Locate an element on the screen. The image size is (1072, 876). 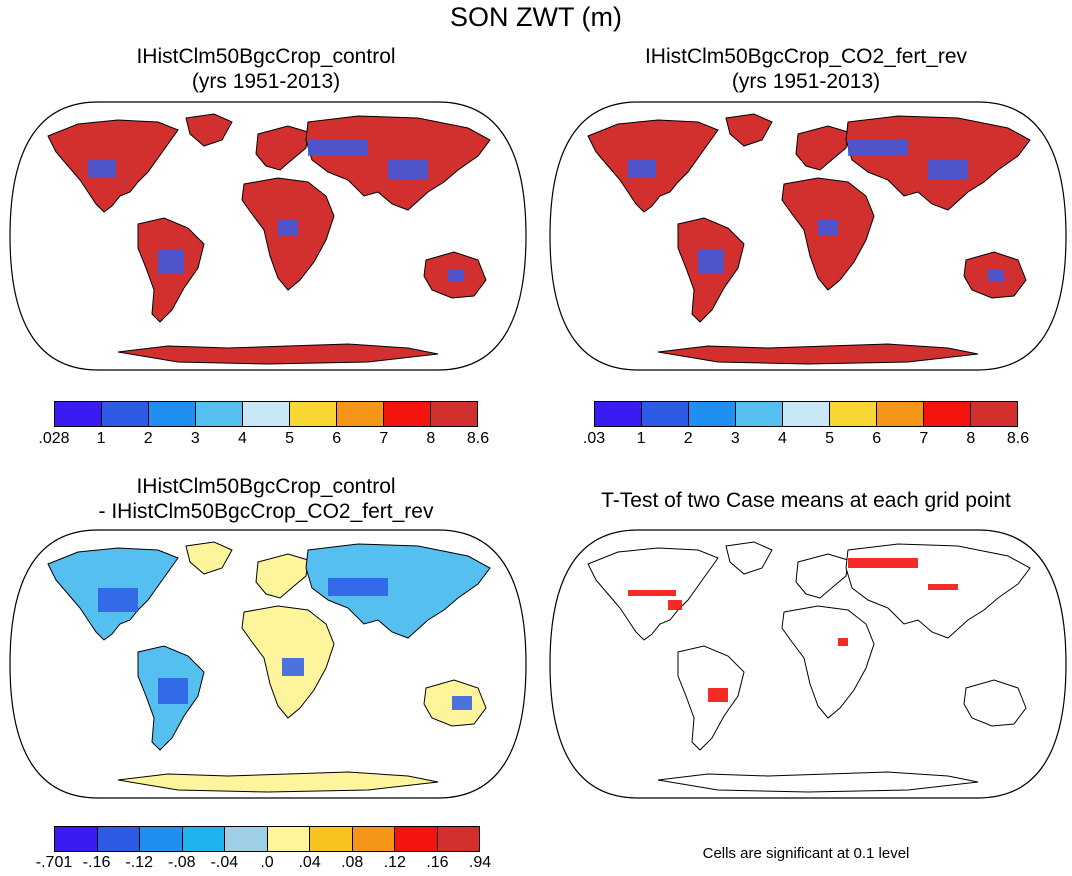
map-co2-fert-rev-zwt is located at coordinates (808, 236).